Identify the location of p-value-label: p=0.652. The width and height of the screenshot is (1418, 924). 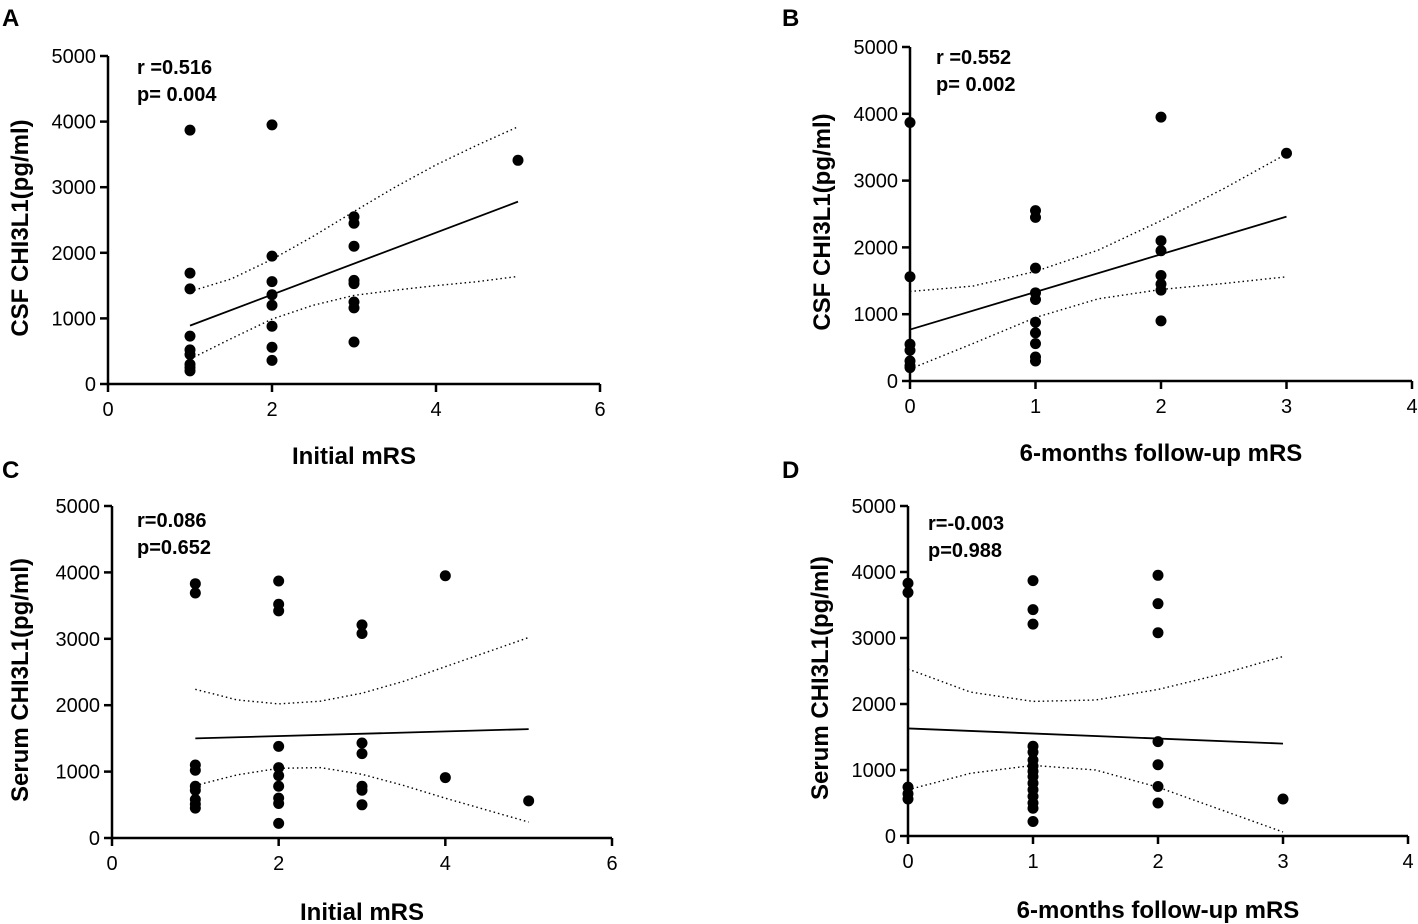
(174, 548).